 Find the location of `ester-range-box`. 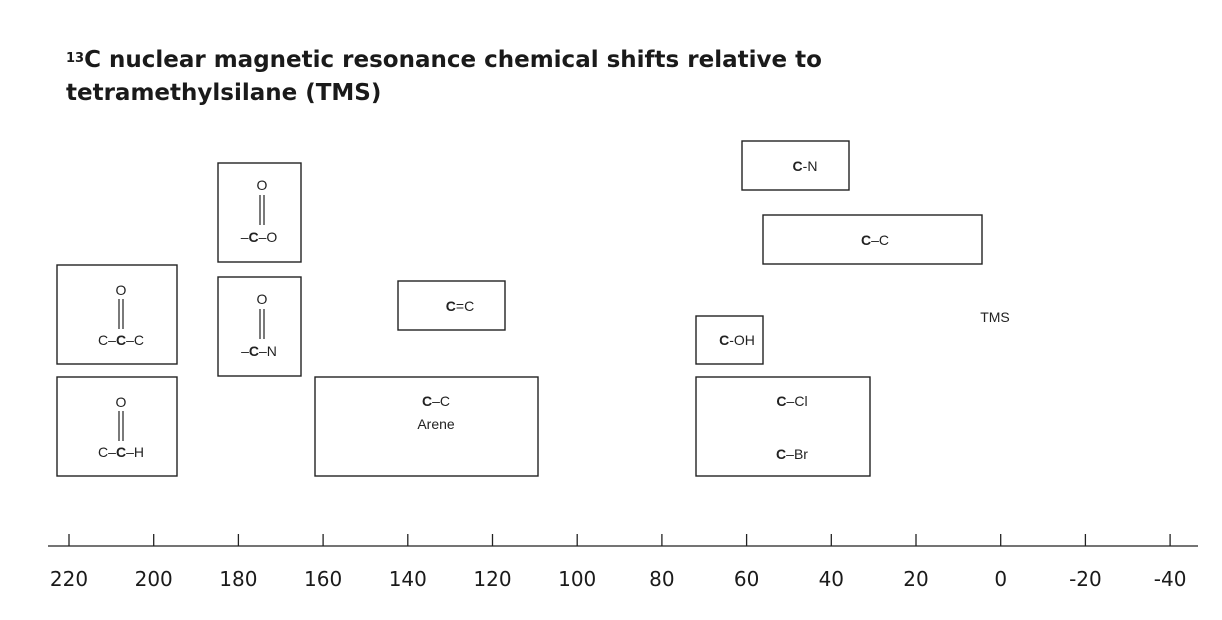

ester-range-box is located at coordinates (259, 212).